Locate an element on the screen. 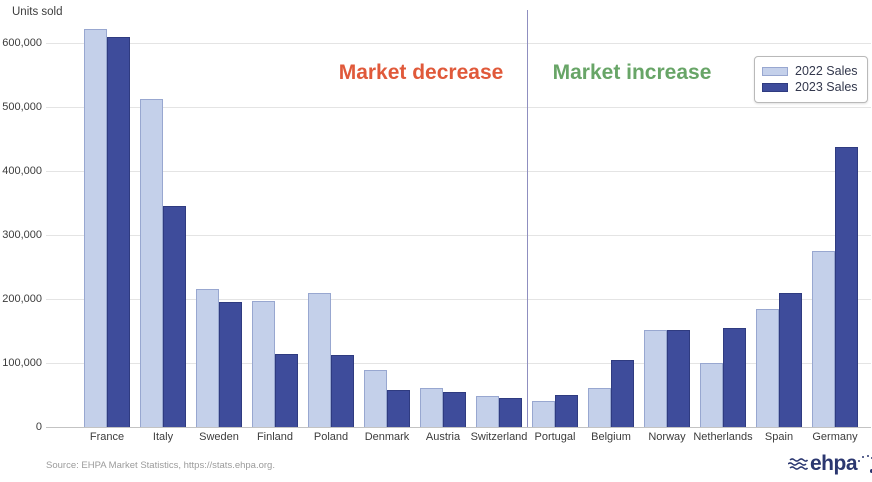 This screenshot has width=872, height=482. y-tick-label: 100,000 is located at coordinates (22, 363).